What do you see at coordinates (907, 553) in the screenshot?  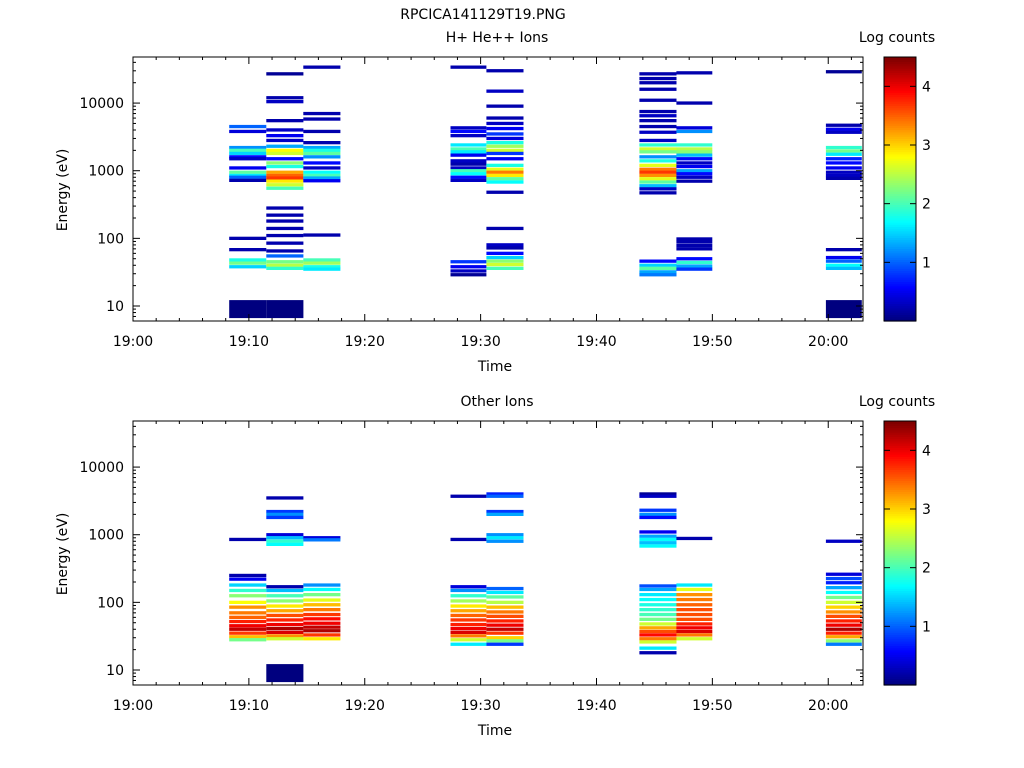 I see `colorbar: 1 2 3 4` at bounding box center [907, 553].